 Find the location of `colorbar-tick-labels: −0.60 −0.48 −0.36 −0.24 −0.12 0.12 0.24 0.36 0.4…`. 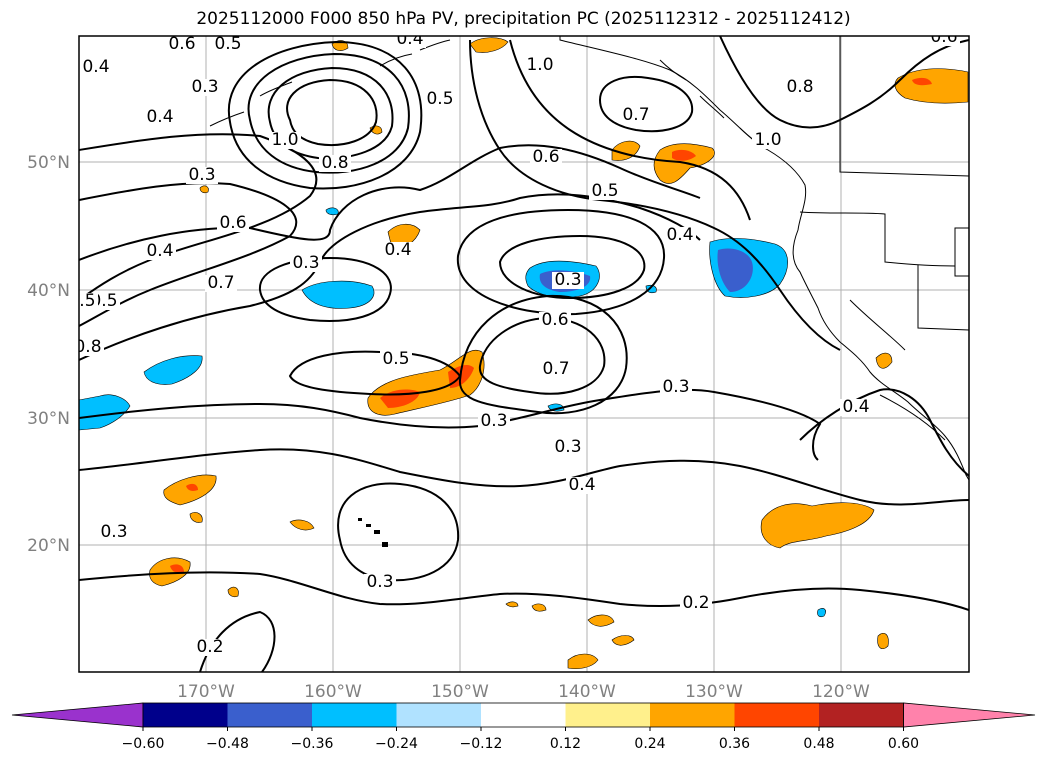

colorbar-tick-labels: −0.60 −0.48 −0.36 −0.24 −0.12 0.12 0.24 0.36 0.4… is located at coordinates (520, 739).